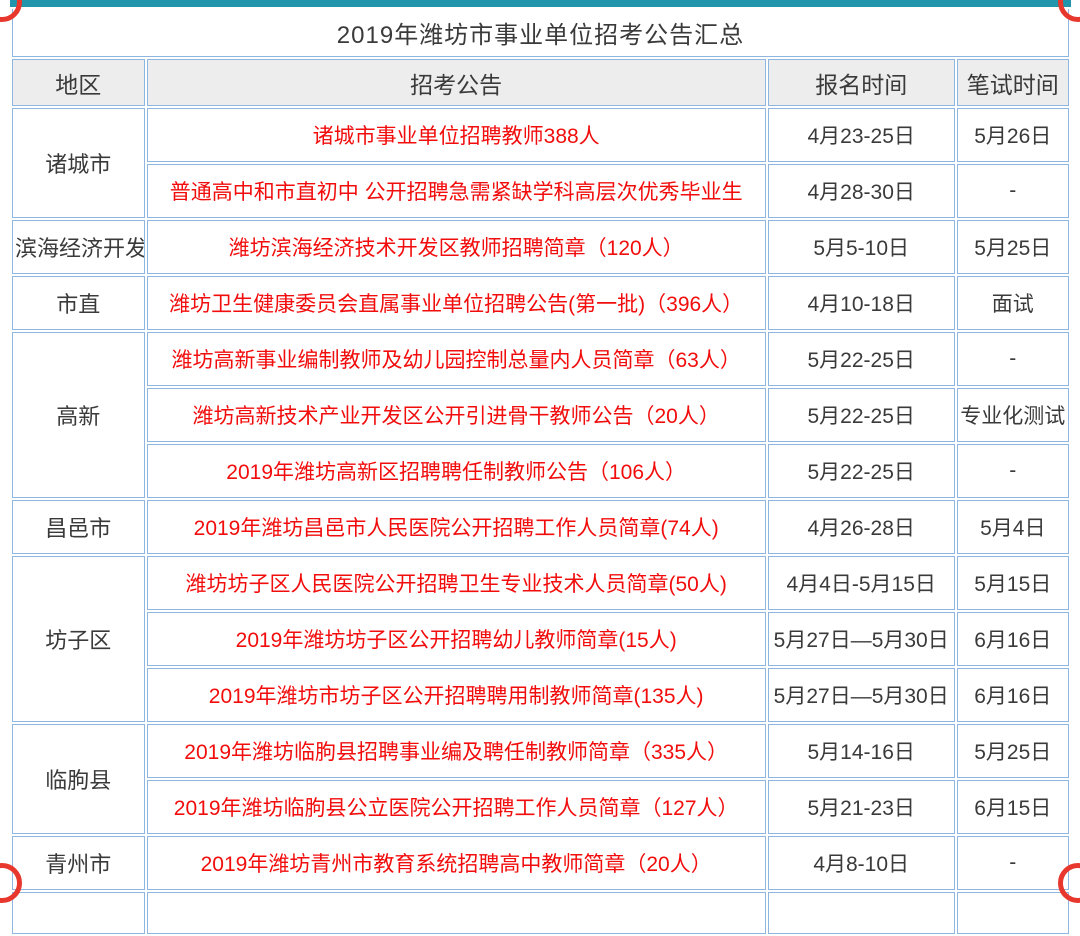 The image size is (1080, 936). What do you see at coordinates (861, 82) in the screenshot?
I see `column-header-signup-time: 报名时间` at bounding box center [861, 82].